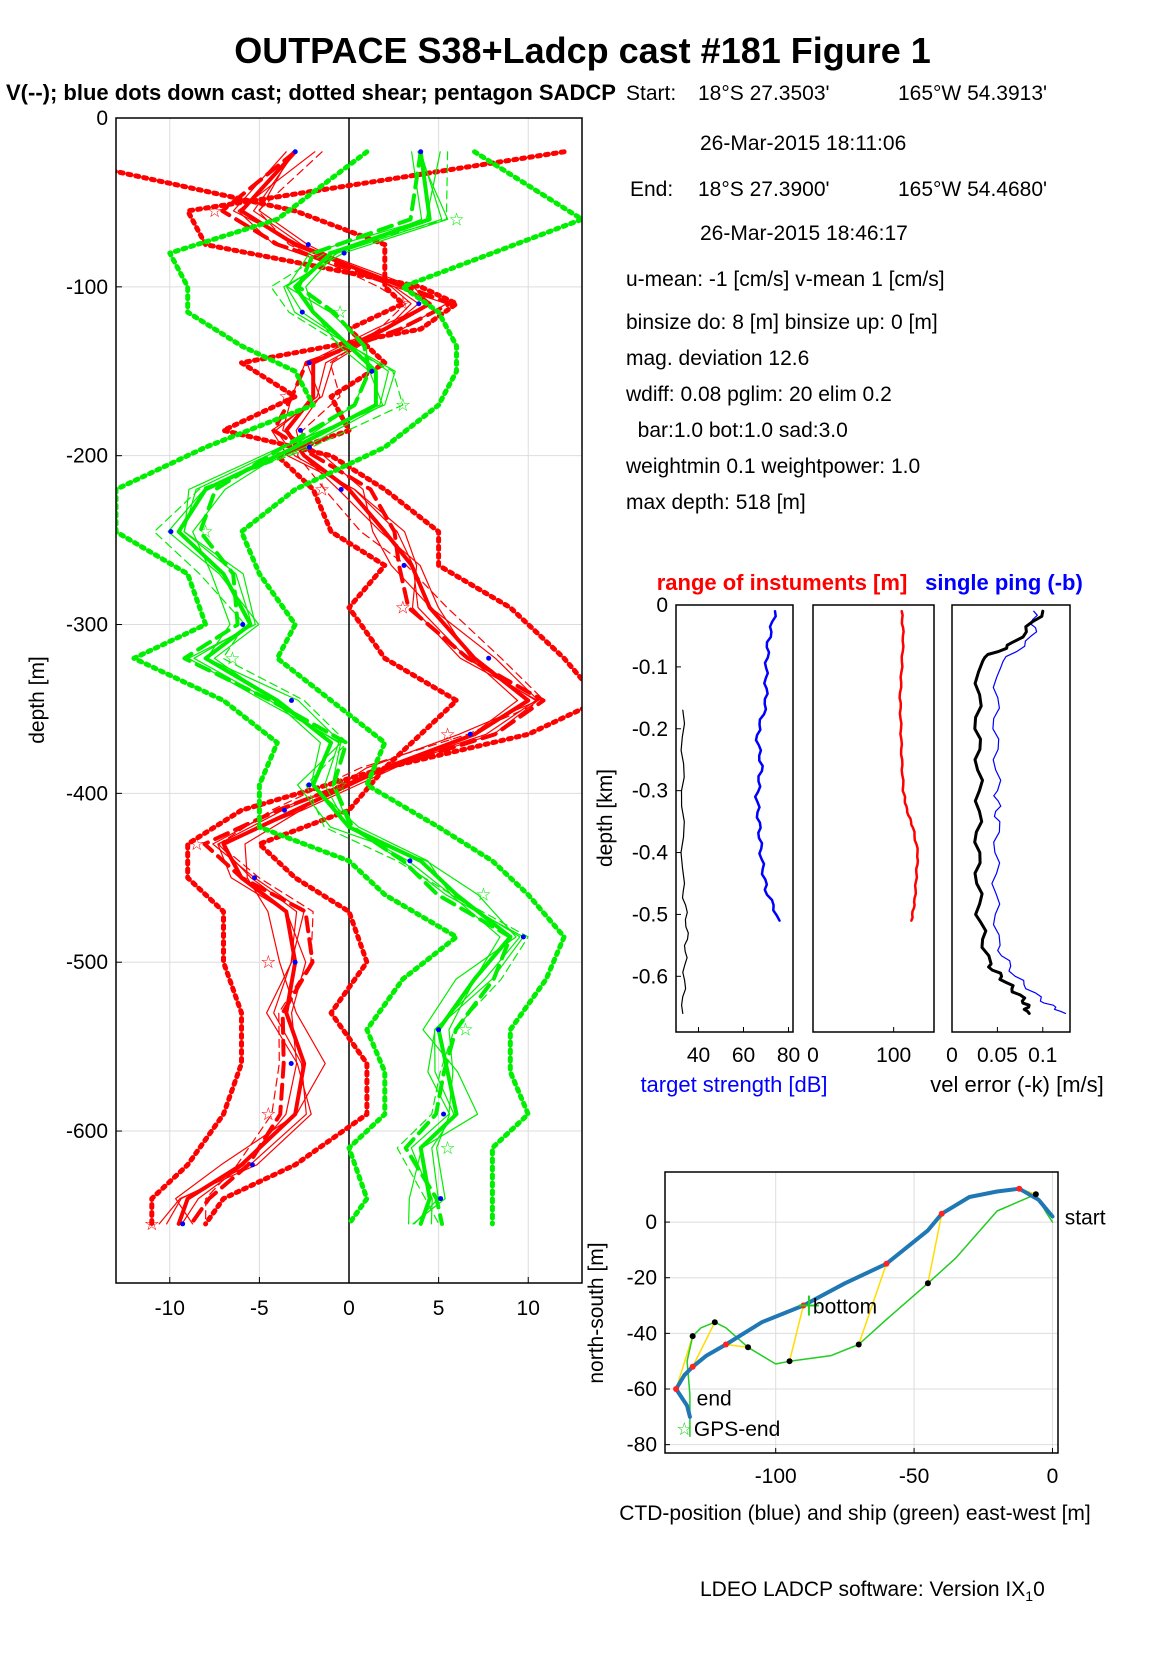 The image size is (1165, 1679). I want to click on x-tick-label: 0.1, so click(1042, 1055).